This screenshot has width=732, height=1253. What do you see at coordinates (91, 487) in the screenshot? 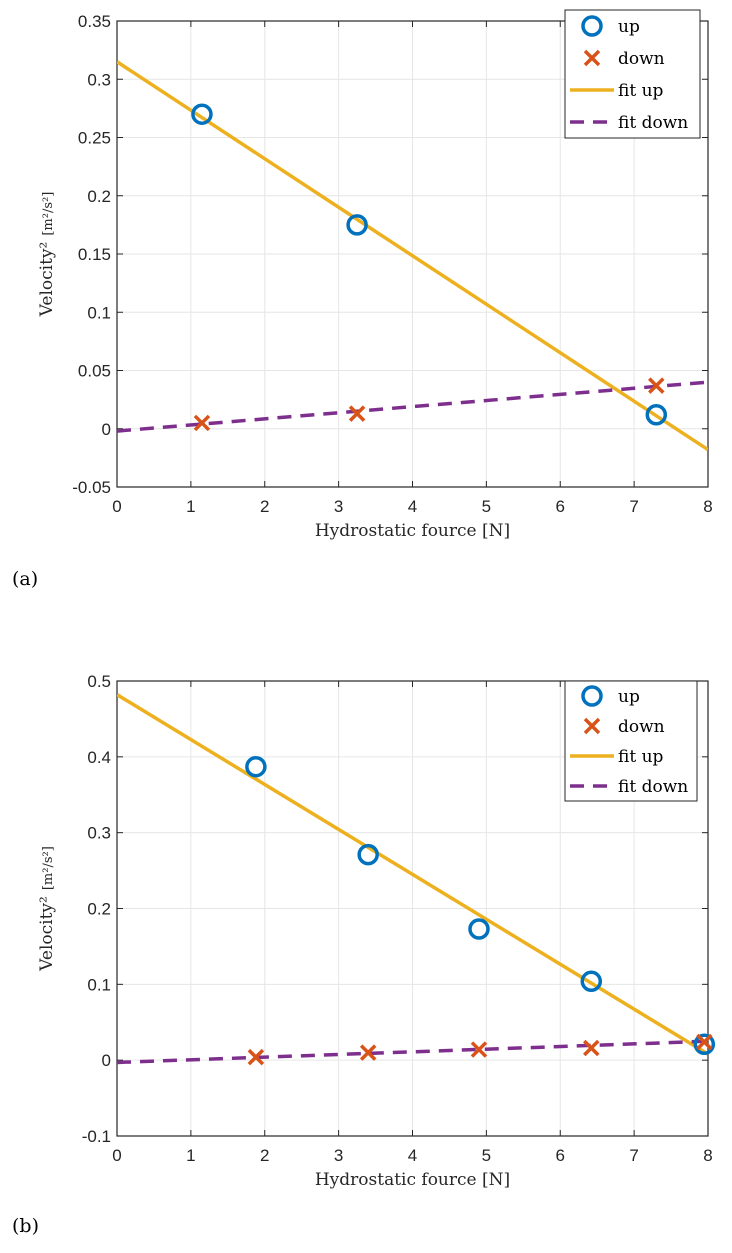
I see `y-tick-label: -0.05` at bounding box center [91, 487].